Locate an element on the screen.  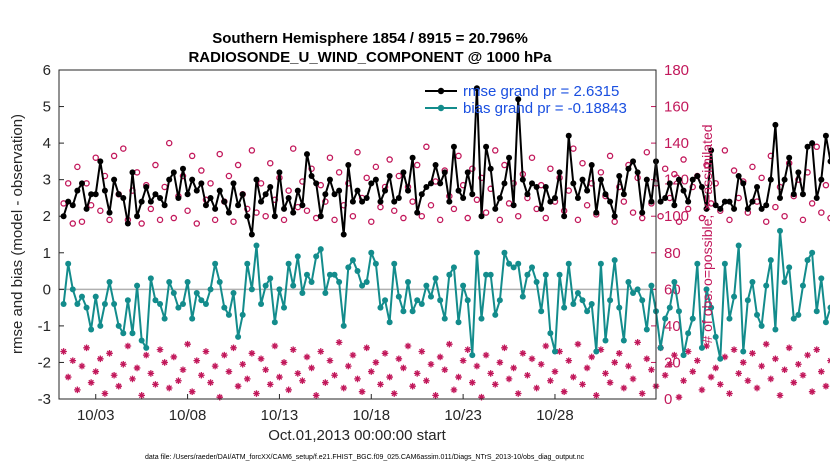
x-tick-label: 10/08 is located at coordinates (188, 415).